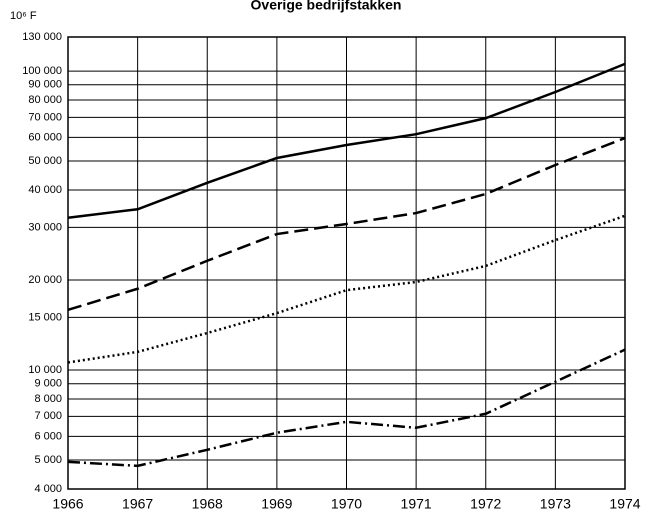 The width and height of the screenshot is (654, 516). Describe the element at coordinates (485, 504) in the screenshot. I see `x-tick-label: 1972` at that location.